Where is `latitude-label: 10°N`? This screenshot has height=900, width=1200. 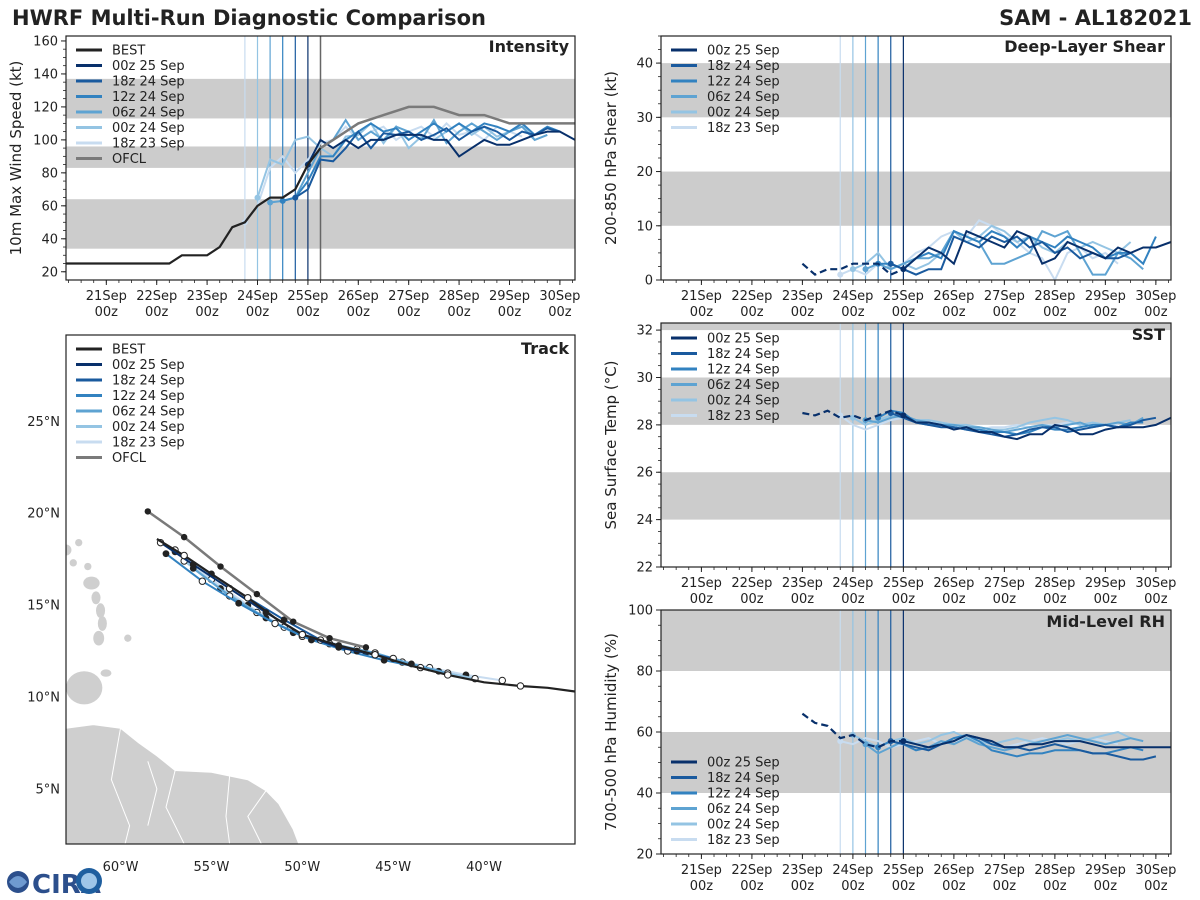
latitude-label: 10°N is located at coordinates (43, 697).